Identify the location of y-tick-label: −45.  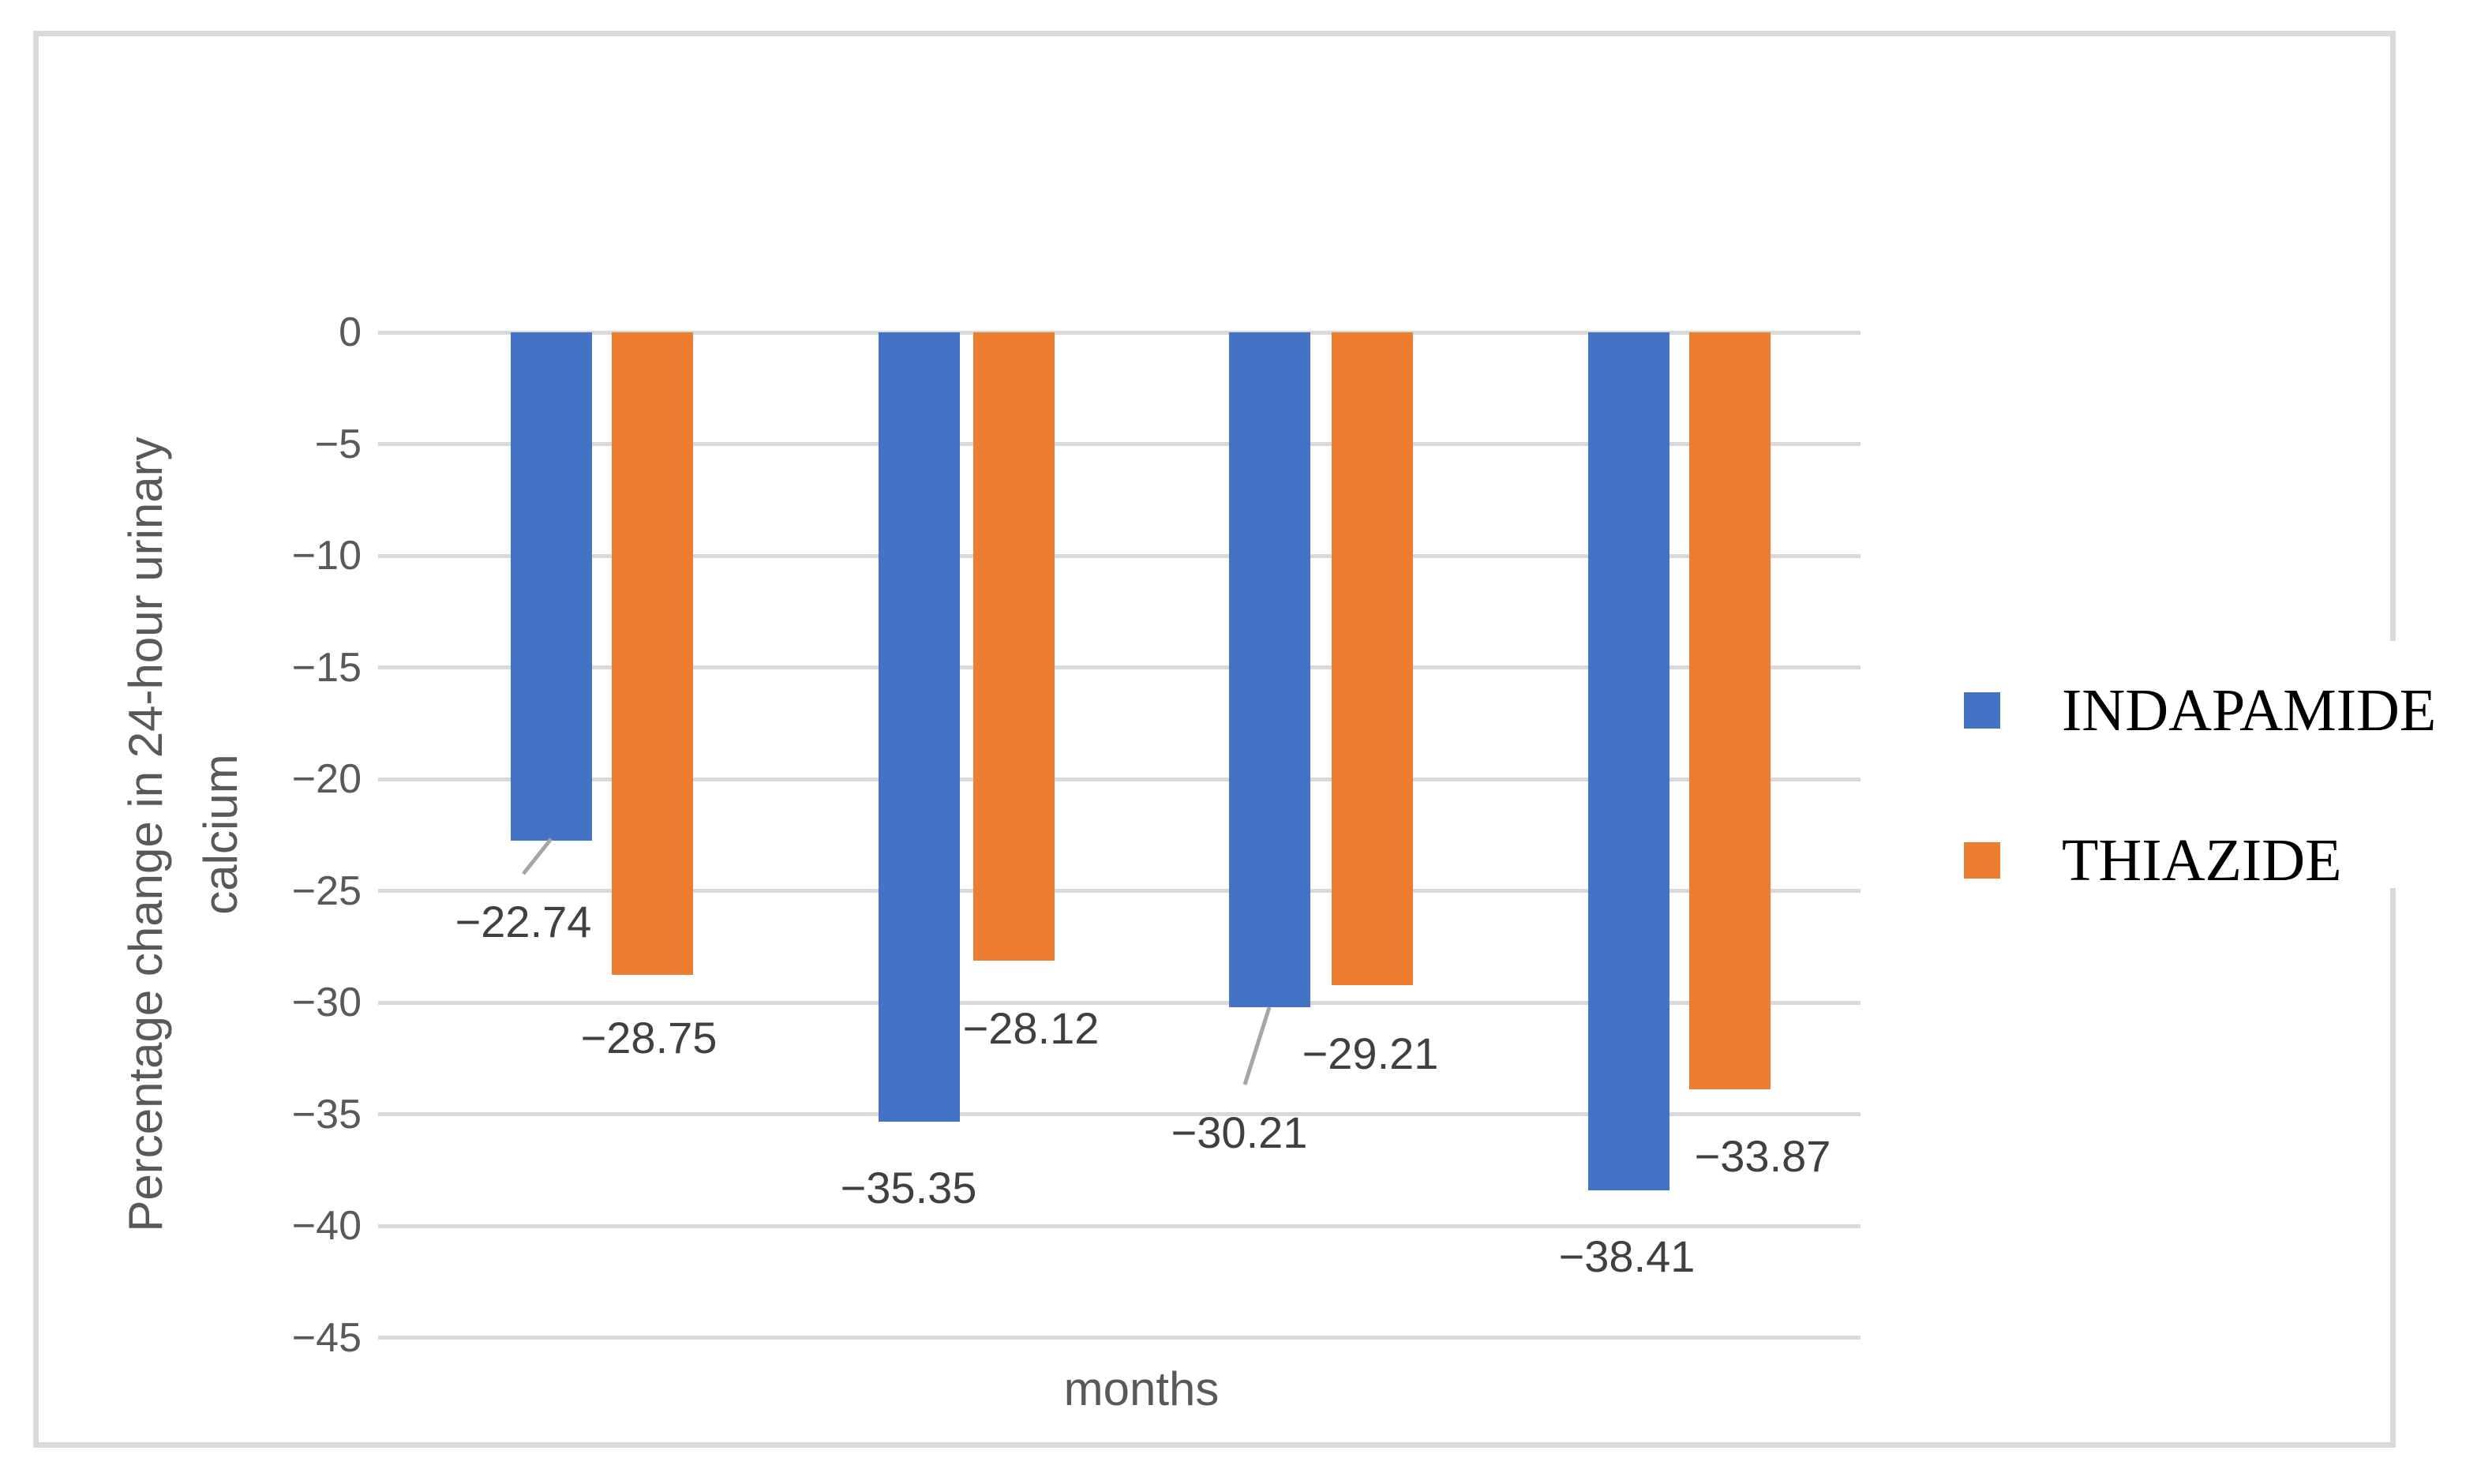
(326, 1337).